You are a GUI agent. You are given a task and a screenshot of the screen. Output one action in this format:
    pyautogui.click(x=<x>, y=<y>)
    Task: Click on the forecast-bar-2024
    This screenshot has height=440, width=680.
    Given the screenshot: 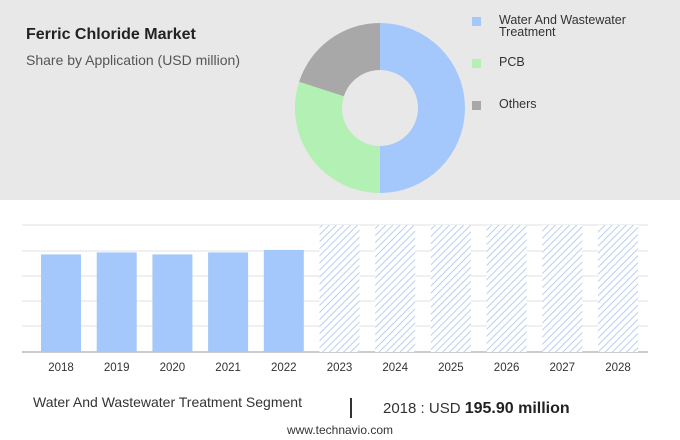 What is the action you would take?
    pyautogui.click(x=395, y=288)
    